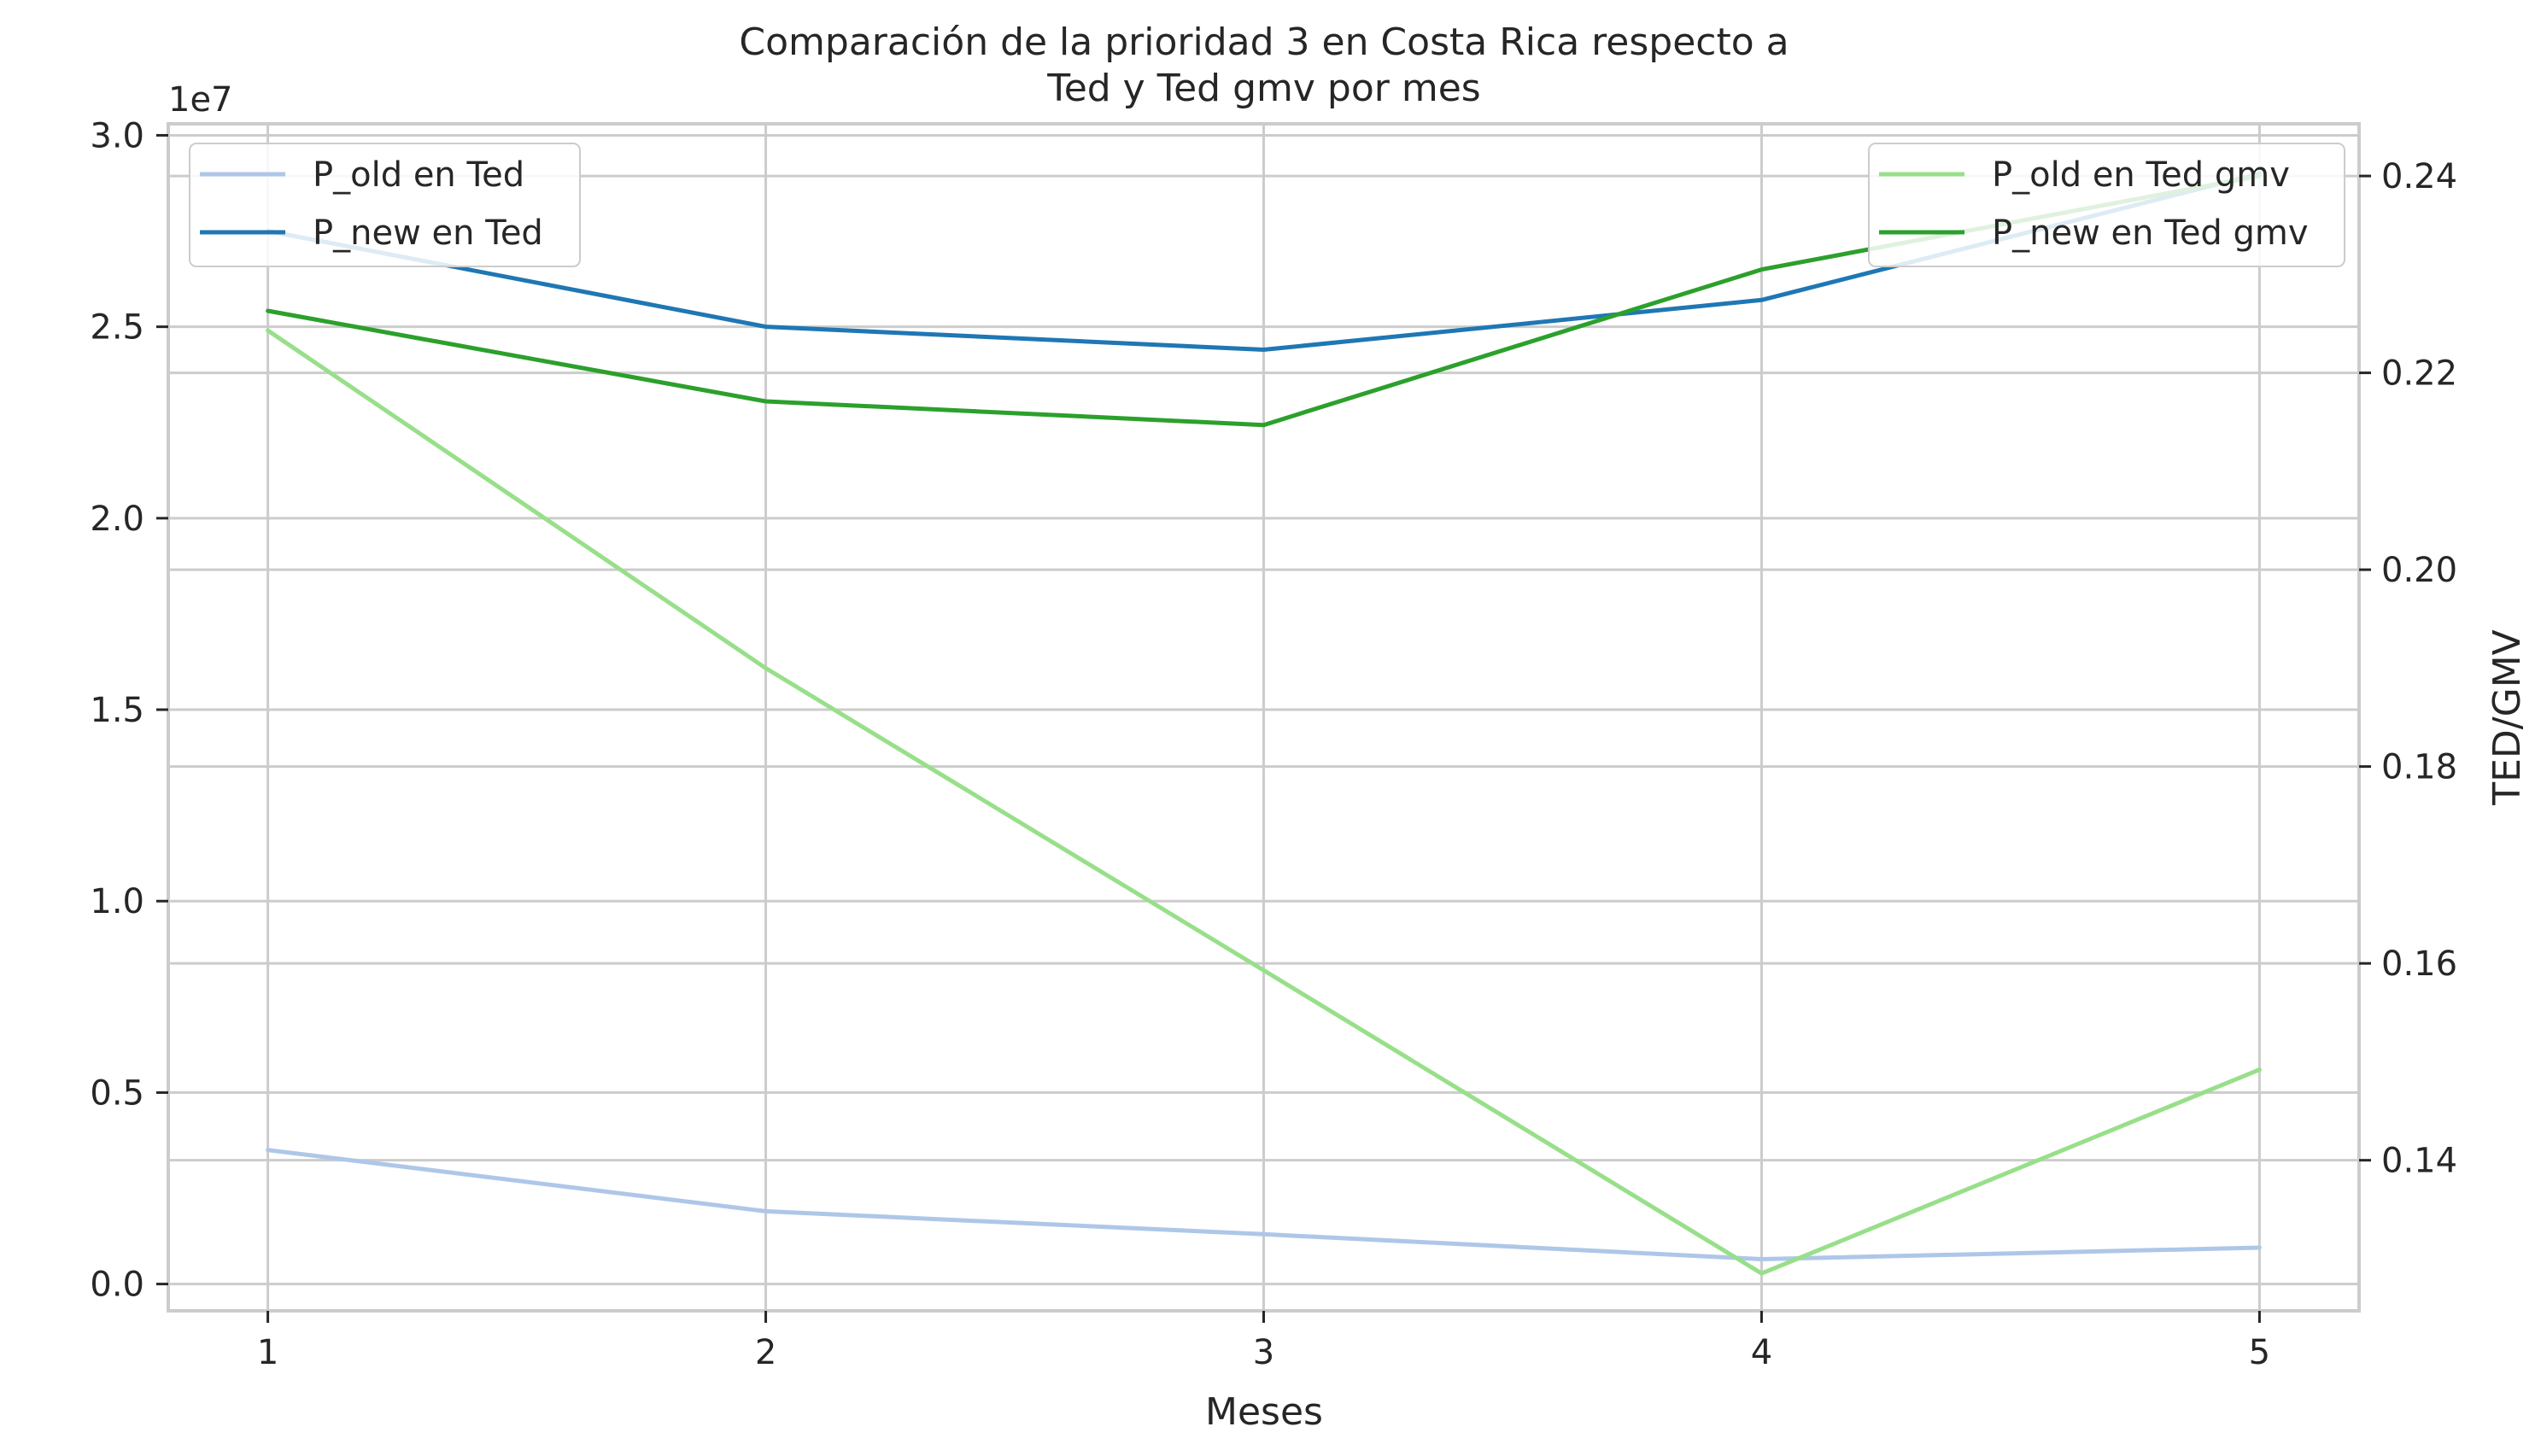 This screenshot has height=1456, width=2541. What do you see at coordinates (2419, 768) in the screenshot?
I see `y-right-tick-label-2: 0.18` at bounding box center [2419, 768].